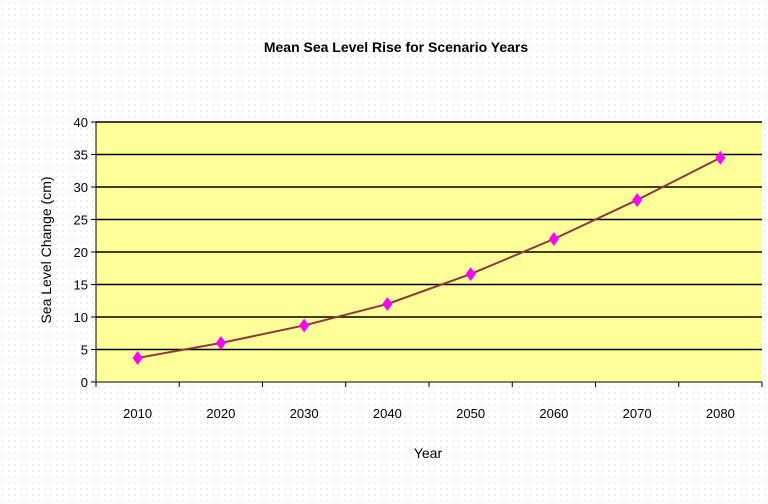  Describe the element at coordinates (137, 357) in the screenshot. I see `data-point-2010` at that location.